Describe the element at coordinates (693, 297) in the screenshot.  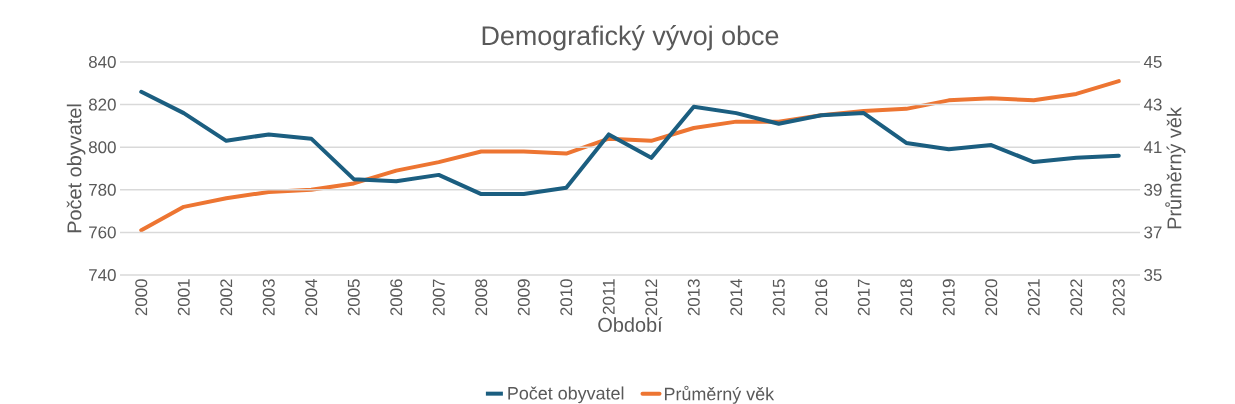
I see `x-tick-label: 2013` at that location.